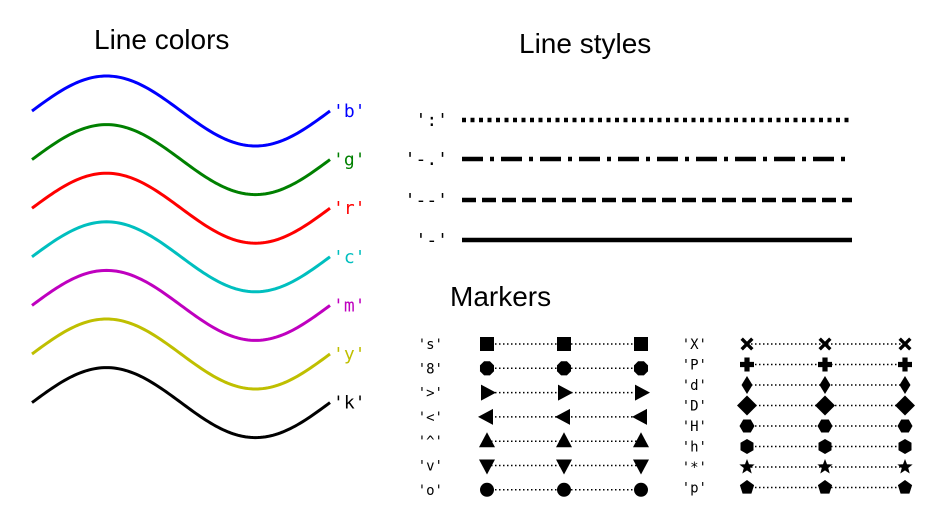  What do you see at coordinates (430, 394) in the screenshot?
I see `marker-code-label-triangle-right: '>'` at bounding box center [430, 394].